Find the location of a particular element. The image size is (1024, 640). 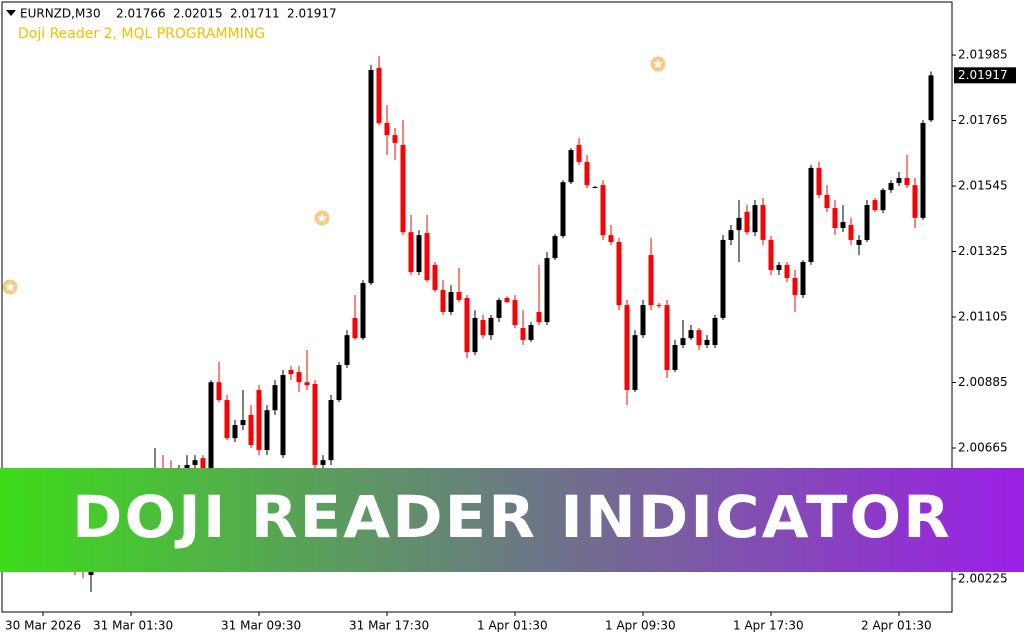

current-price-box is located at coordinates (985, 75).